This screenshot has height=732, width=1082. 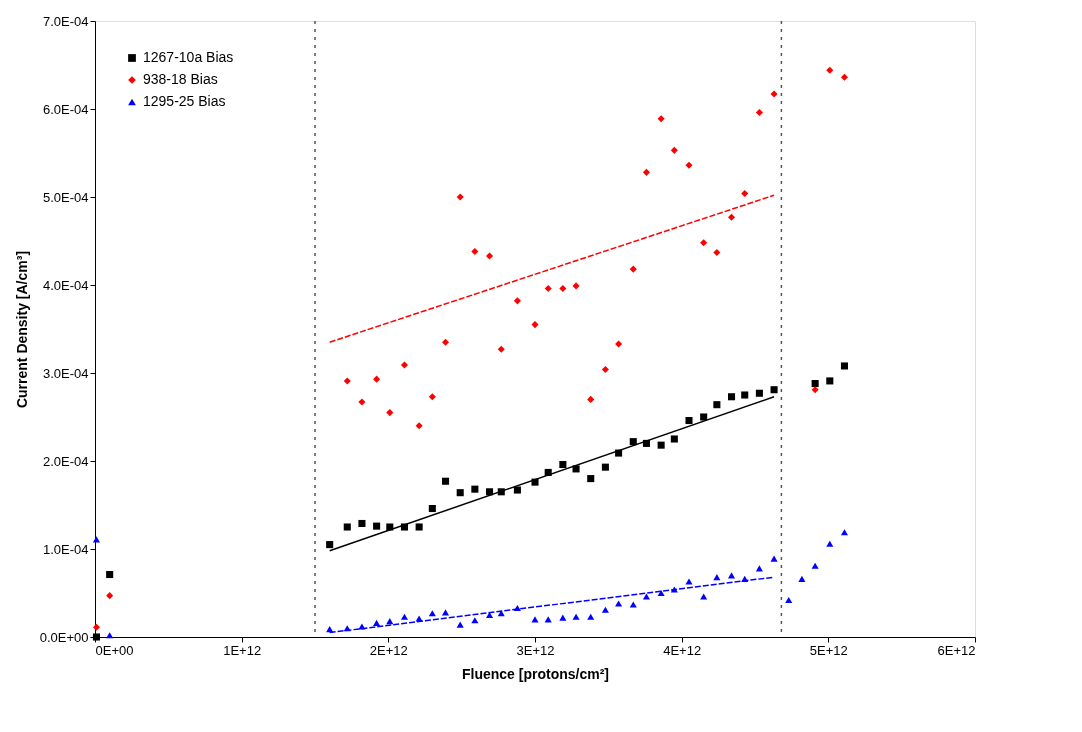 What do you see at coordinates (682, 650) in the screenshot?
I see `x-tick-label: 4E+12` at bounding box center [682, 650].